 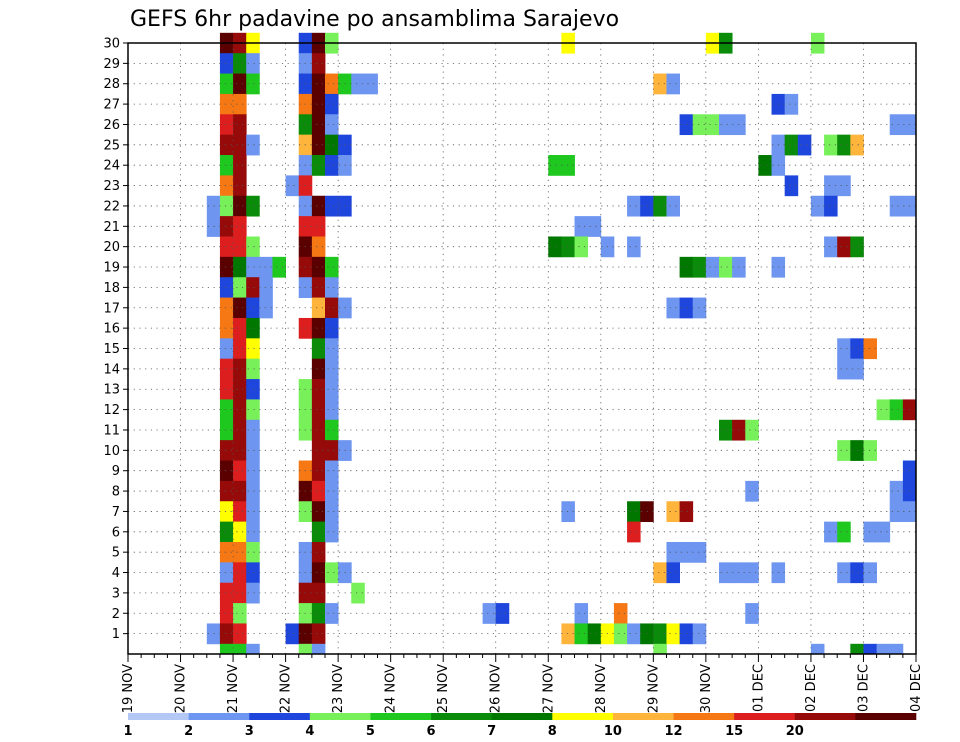 What do you see at coordinates (734, 731) in the screenshot?
I see `colorbar-label: 15` at bounding box center [734, 731].